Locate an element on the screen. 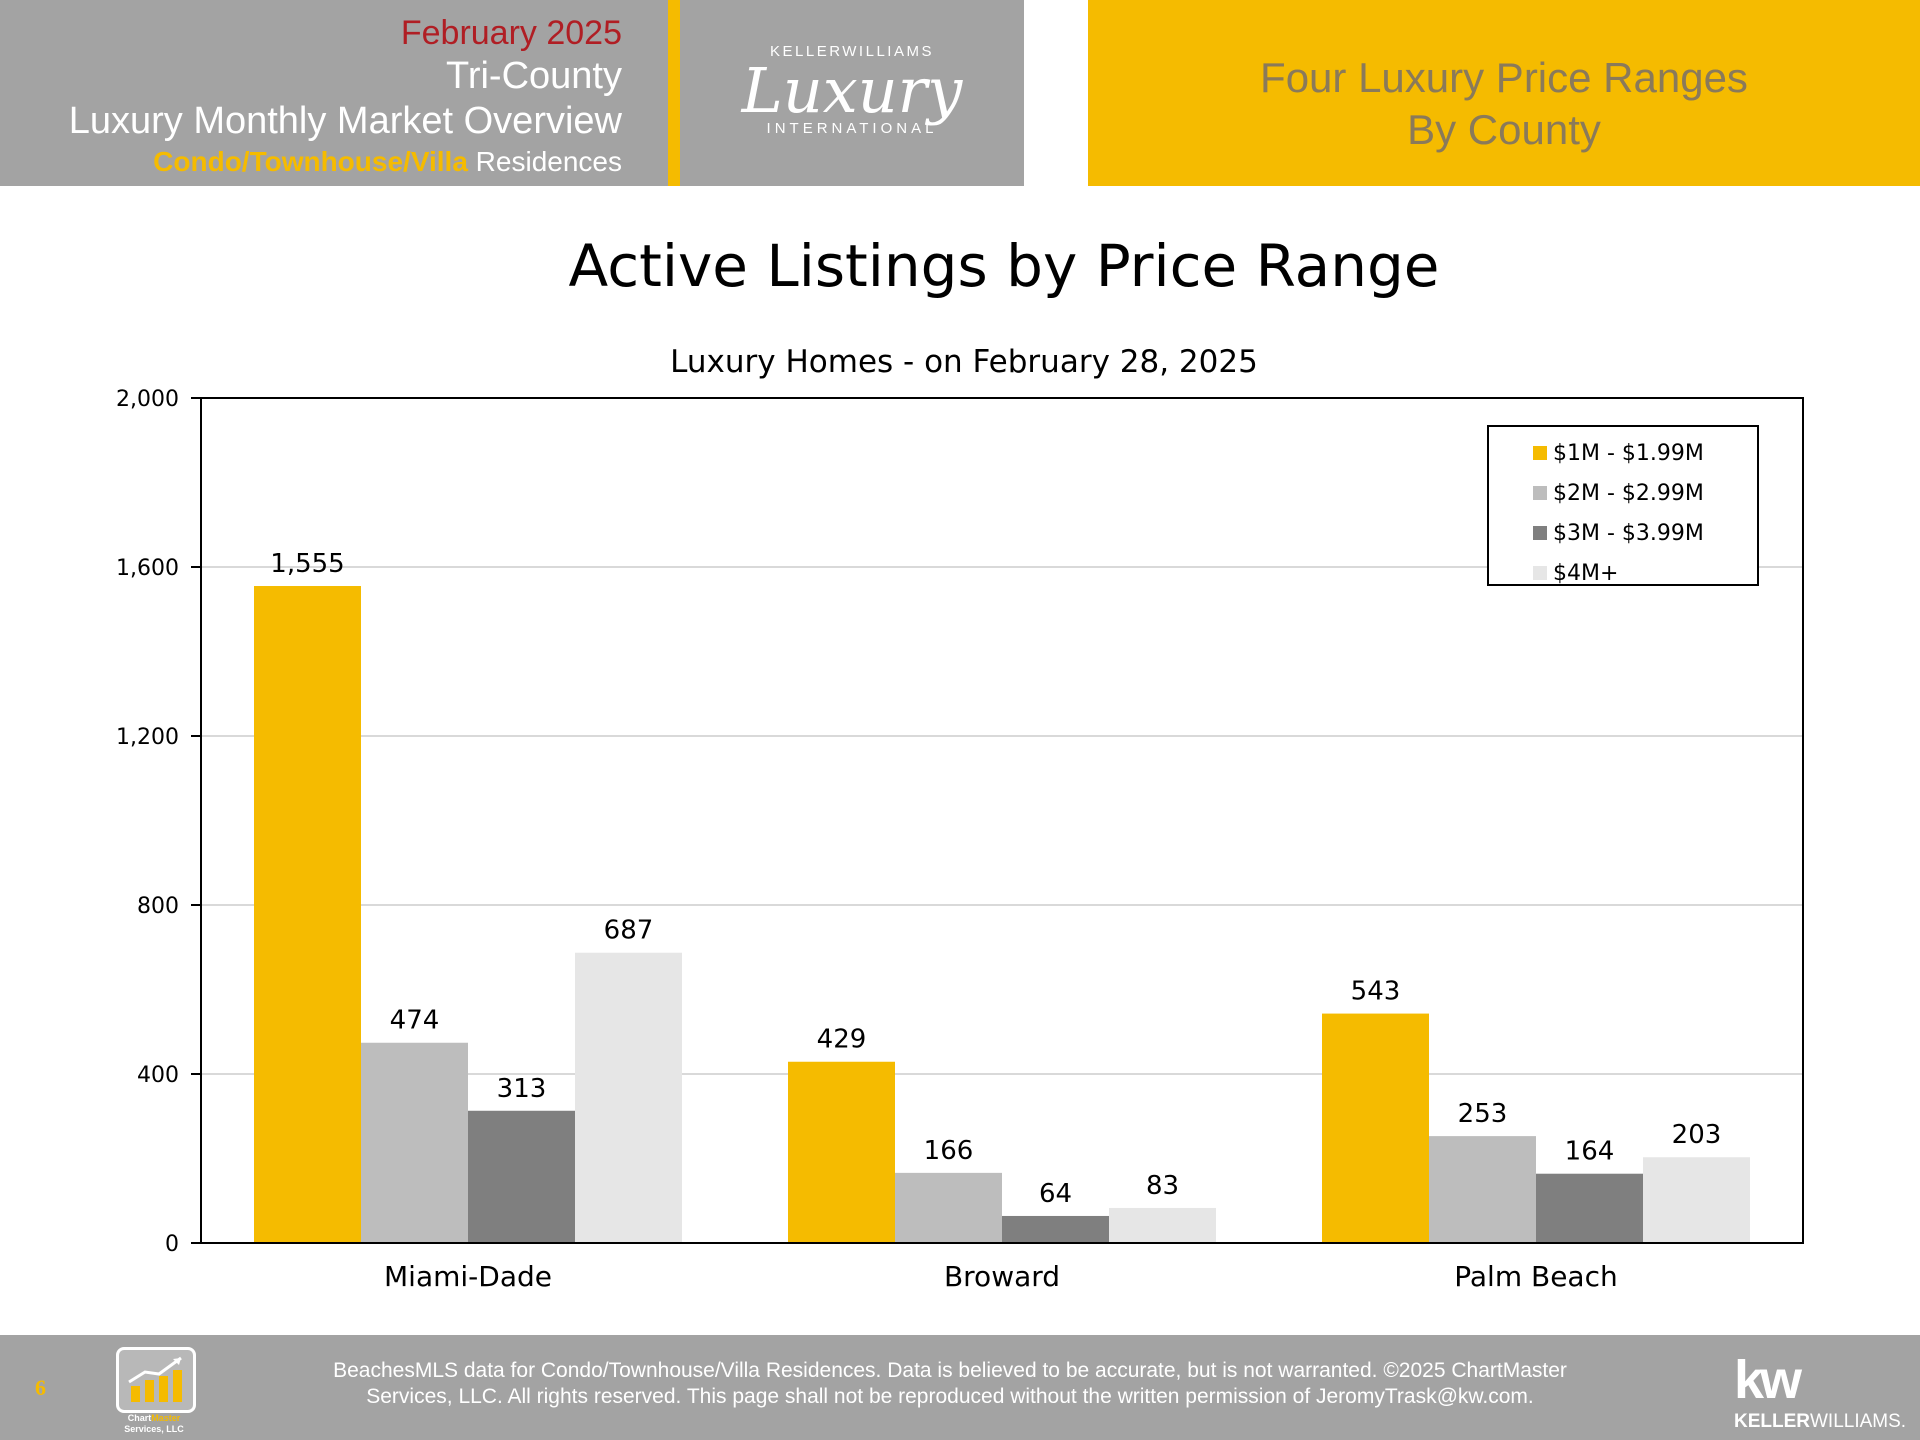  chart-title: Active Listings by Price Range is located at coordinates (1004, 266).